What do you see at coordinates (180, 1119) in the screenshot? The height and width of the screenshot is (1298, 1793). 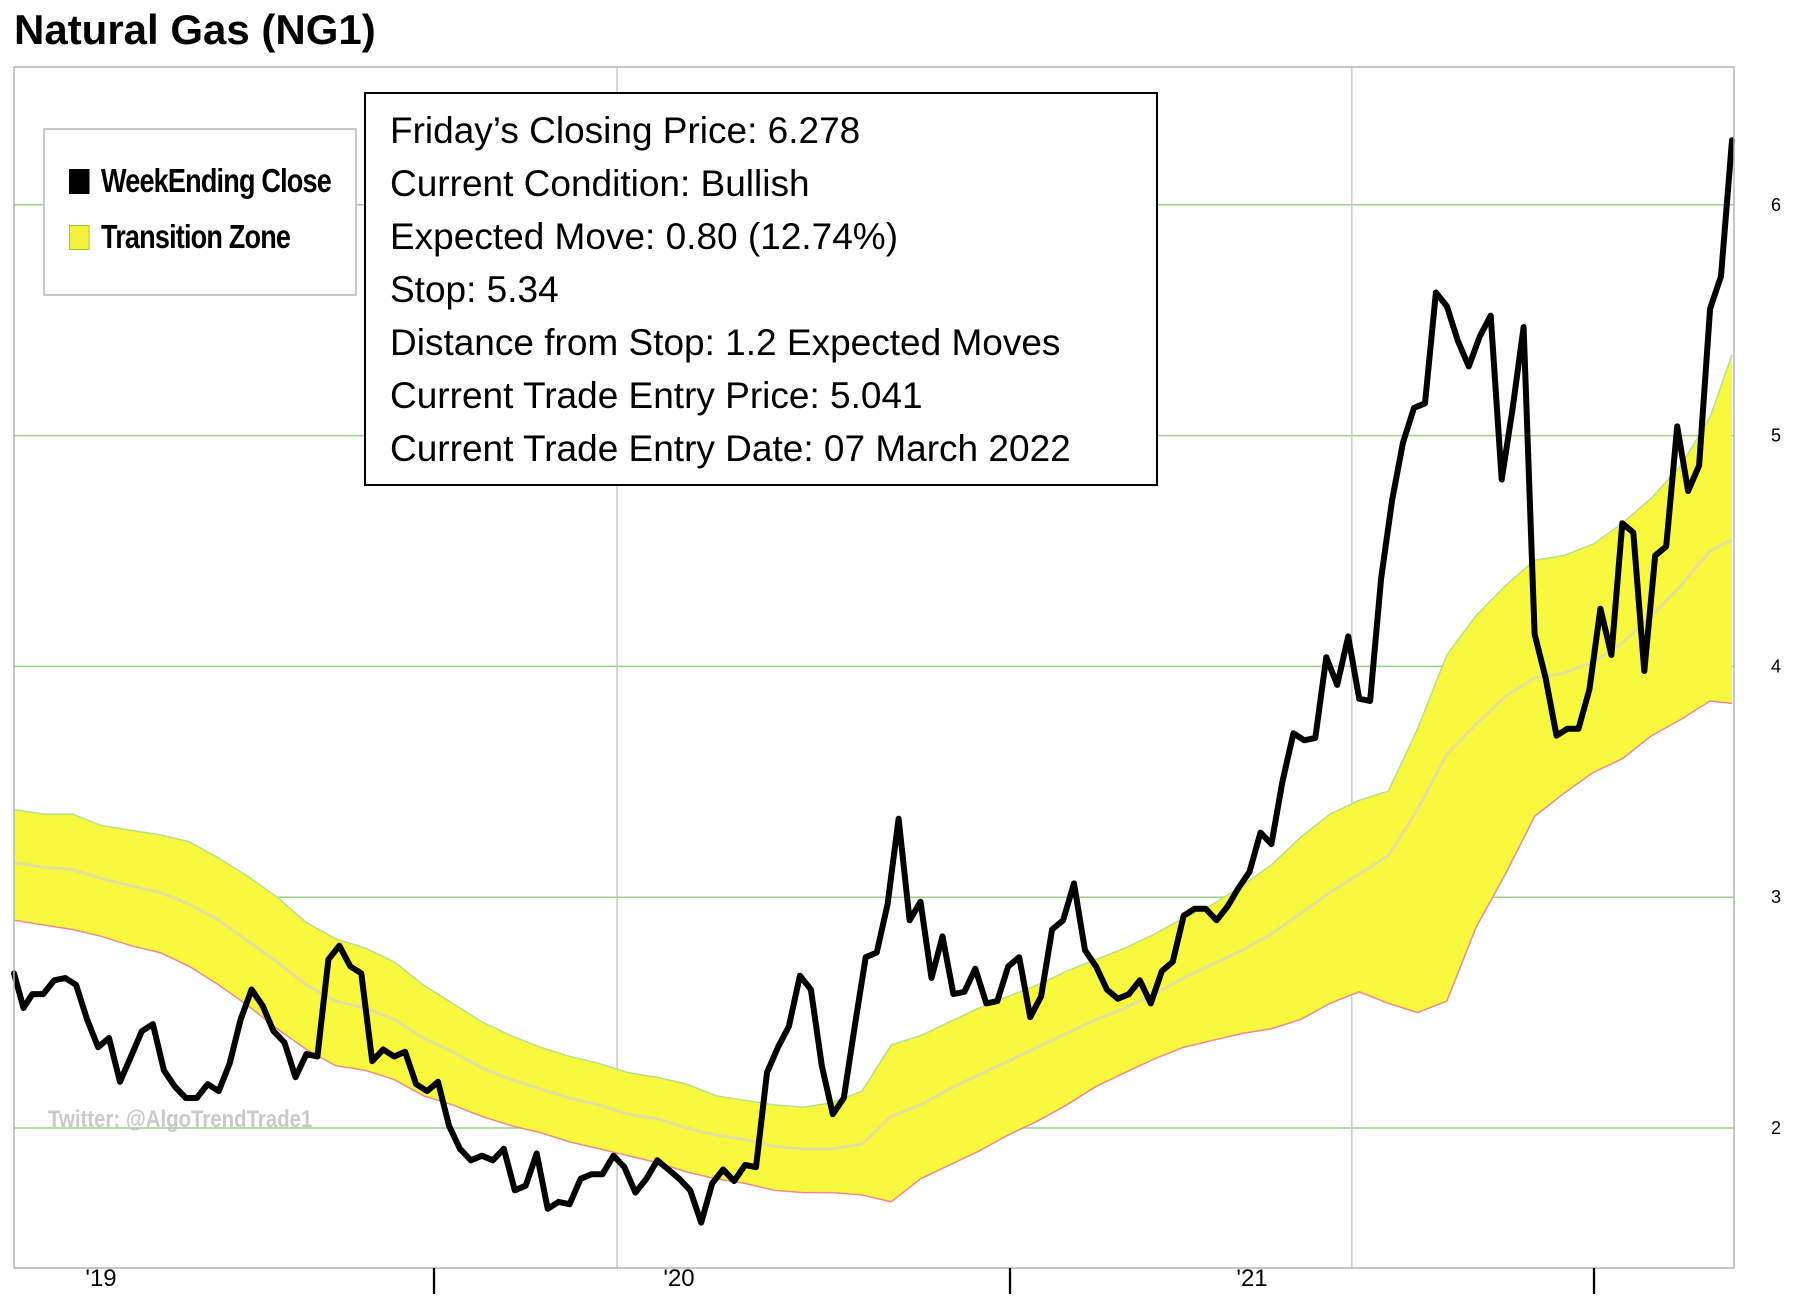 I see `watermark: Twitter: @AlgoTrendTrade1` at bounding box center [180, 1119].